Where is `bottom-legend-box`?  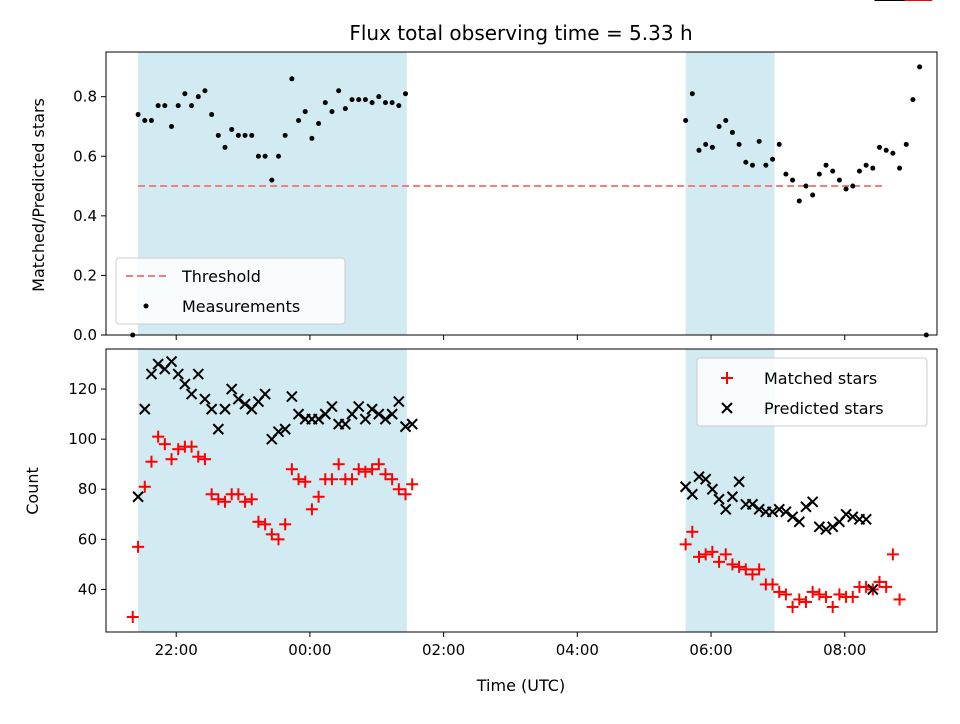
bottom-legend-box is located at coordinates (812, 392).